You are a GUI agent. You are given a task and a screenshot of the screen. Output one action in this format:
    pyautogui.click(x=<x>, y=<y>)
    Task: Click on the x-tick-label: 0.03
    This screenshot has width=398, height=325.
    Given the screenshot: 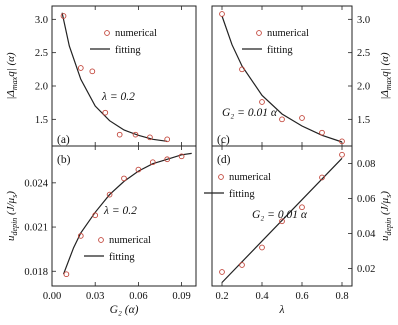 What is the action you would take?
    pyautogui.click(x=95, y=296)
    